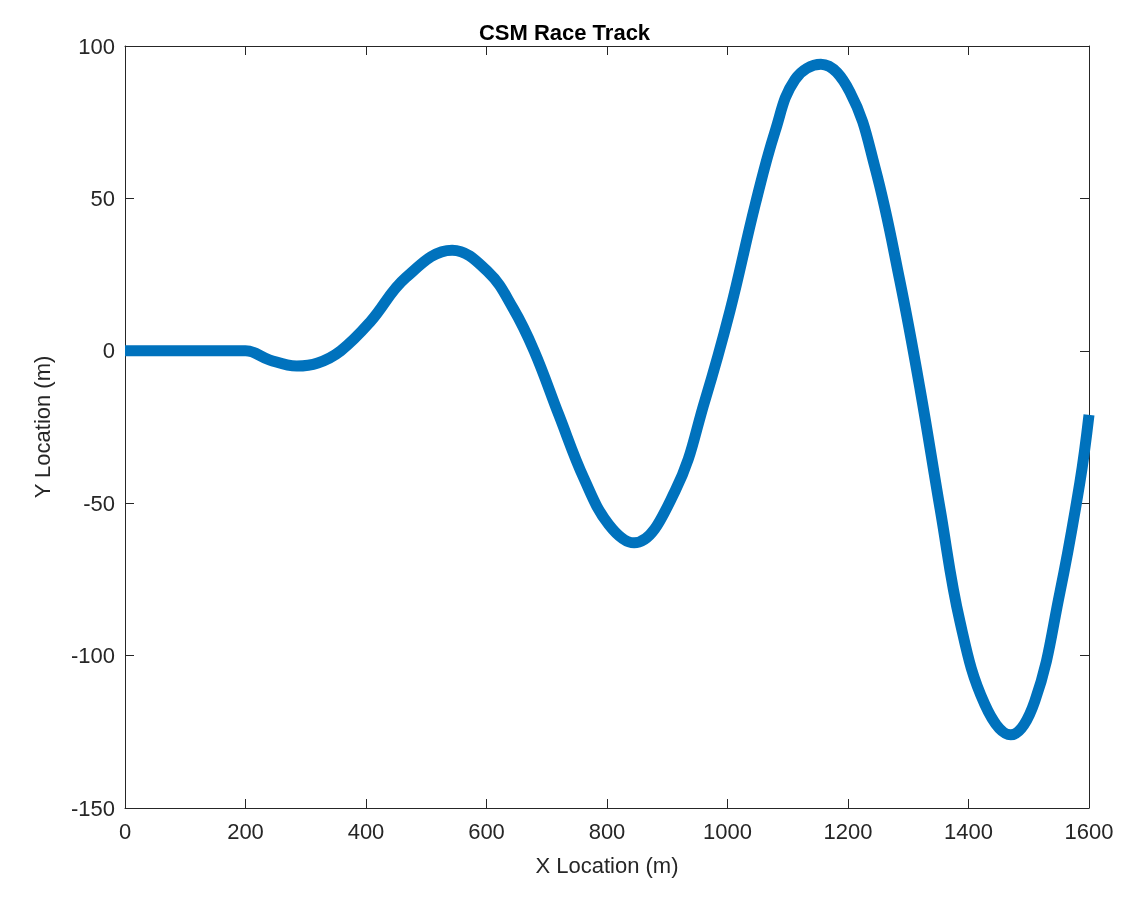 The width and height of the screenshot is (1129, 904). What do you see at coordinates (848, 831) in the screenshot?
I see `x-tick-label: 1200` at bounding box center [848, 831].